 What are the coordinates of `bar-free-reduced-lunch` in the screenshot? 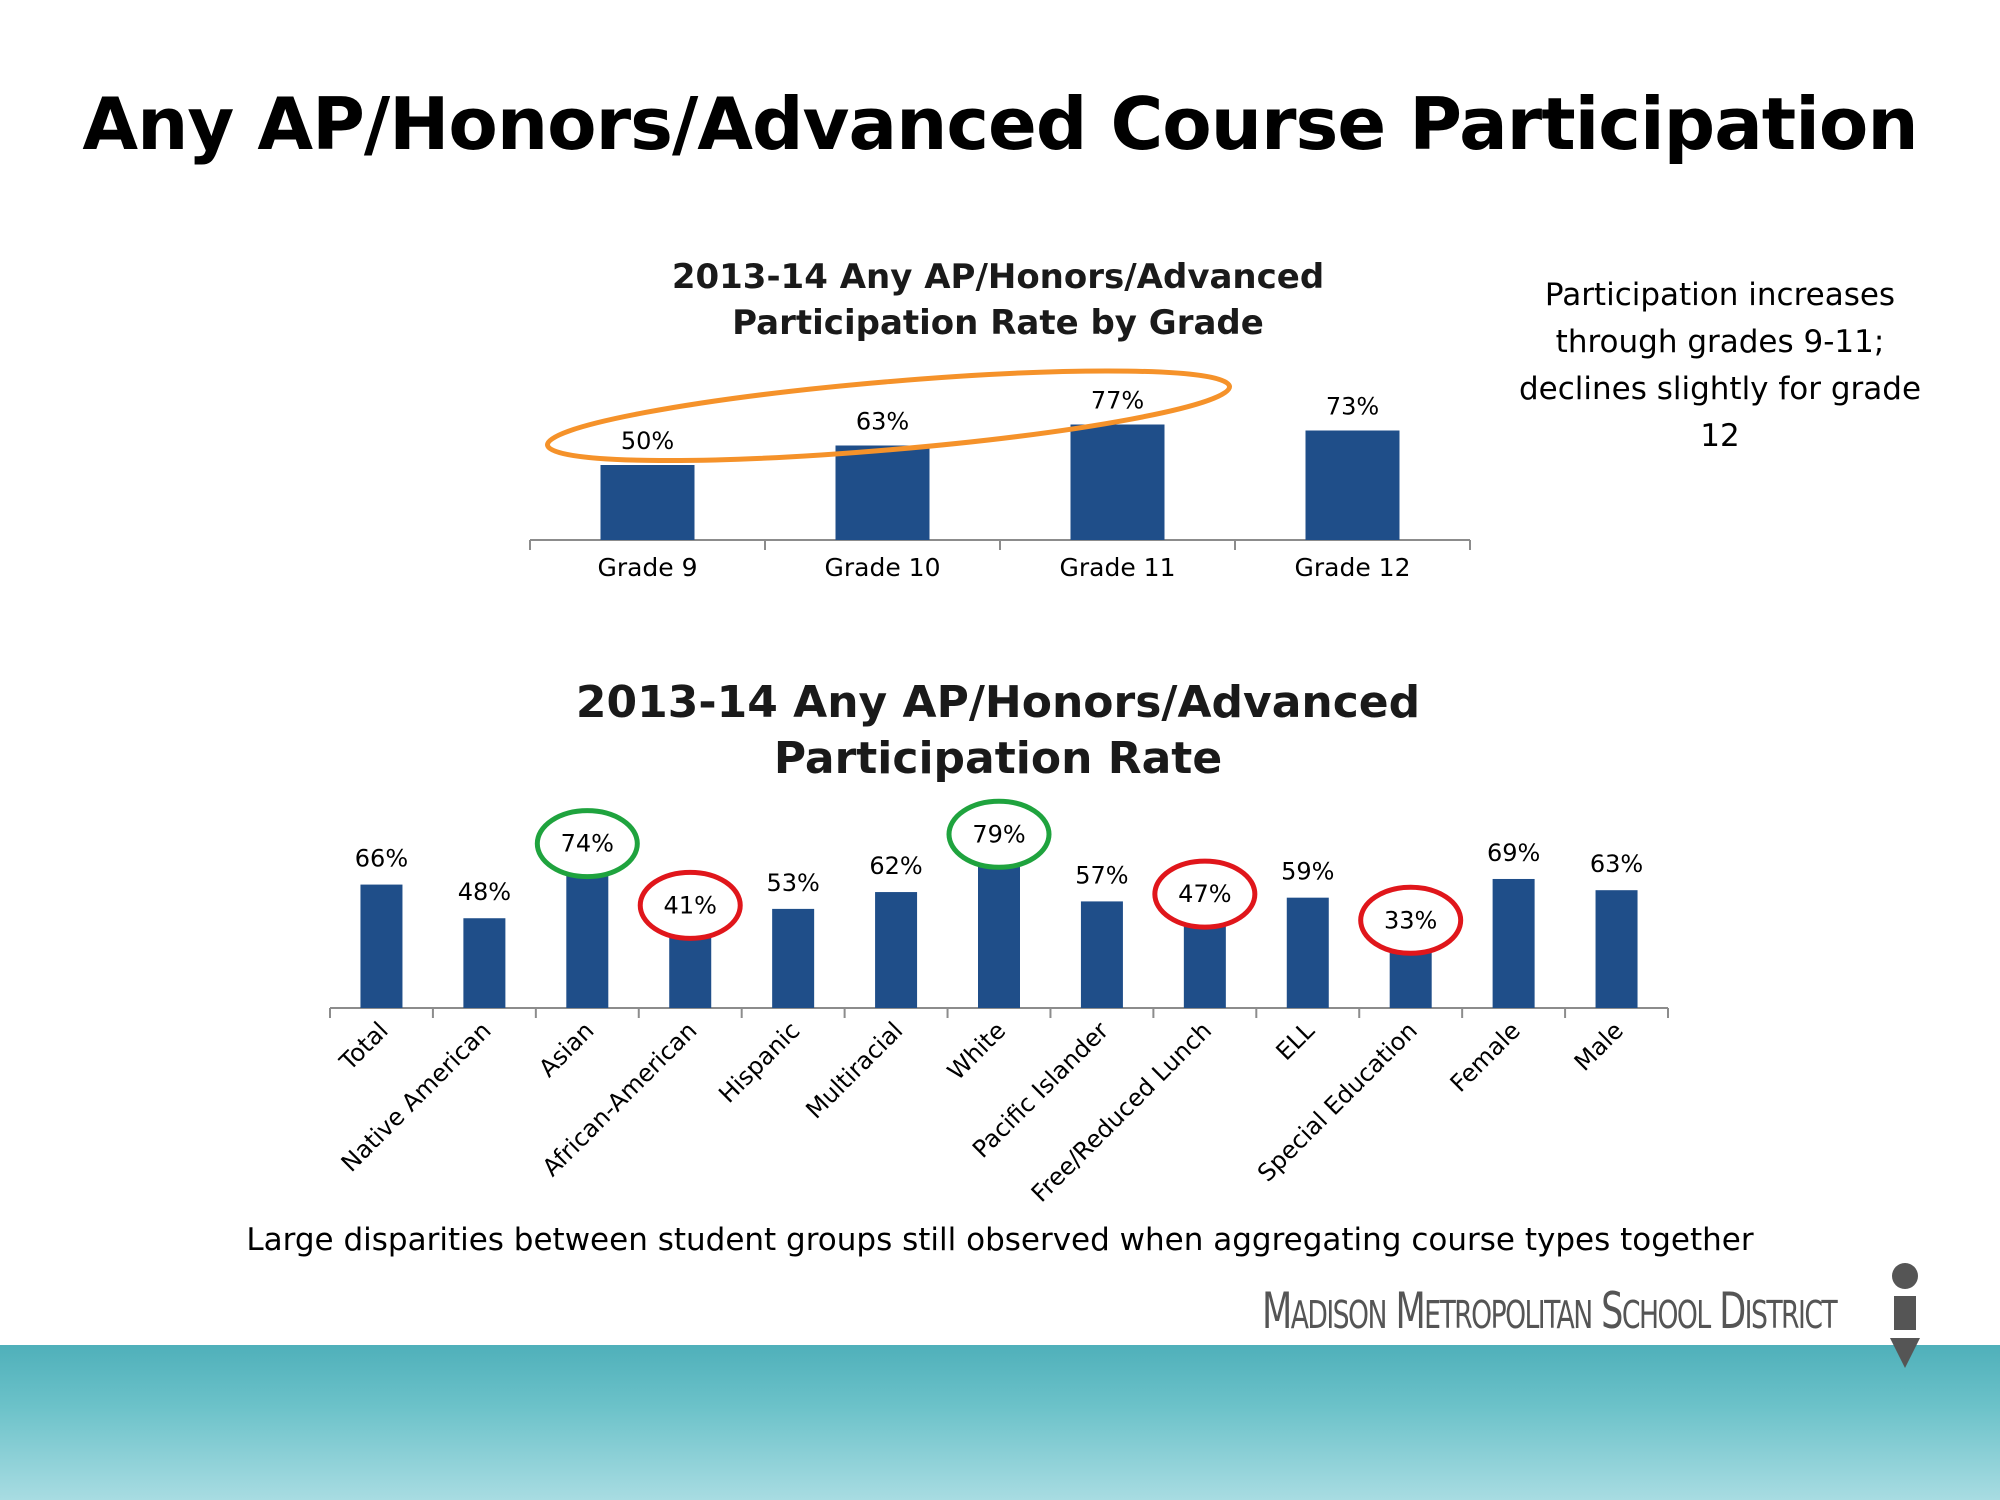 It's located at (1204, 964).